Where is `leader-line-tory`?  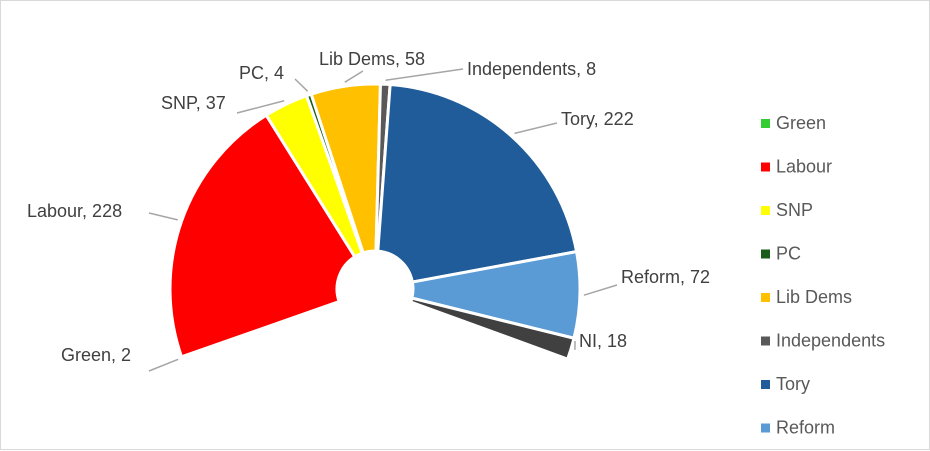 leader-line-tory is located at coordinates (535, 128).